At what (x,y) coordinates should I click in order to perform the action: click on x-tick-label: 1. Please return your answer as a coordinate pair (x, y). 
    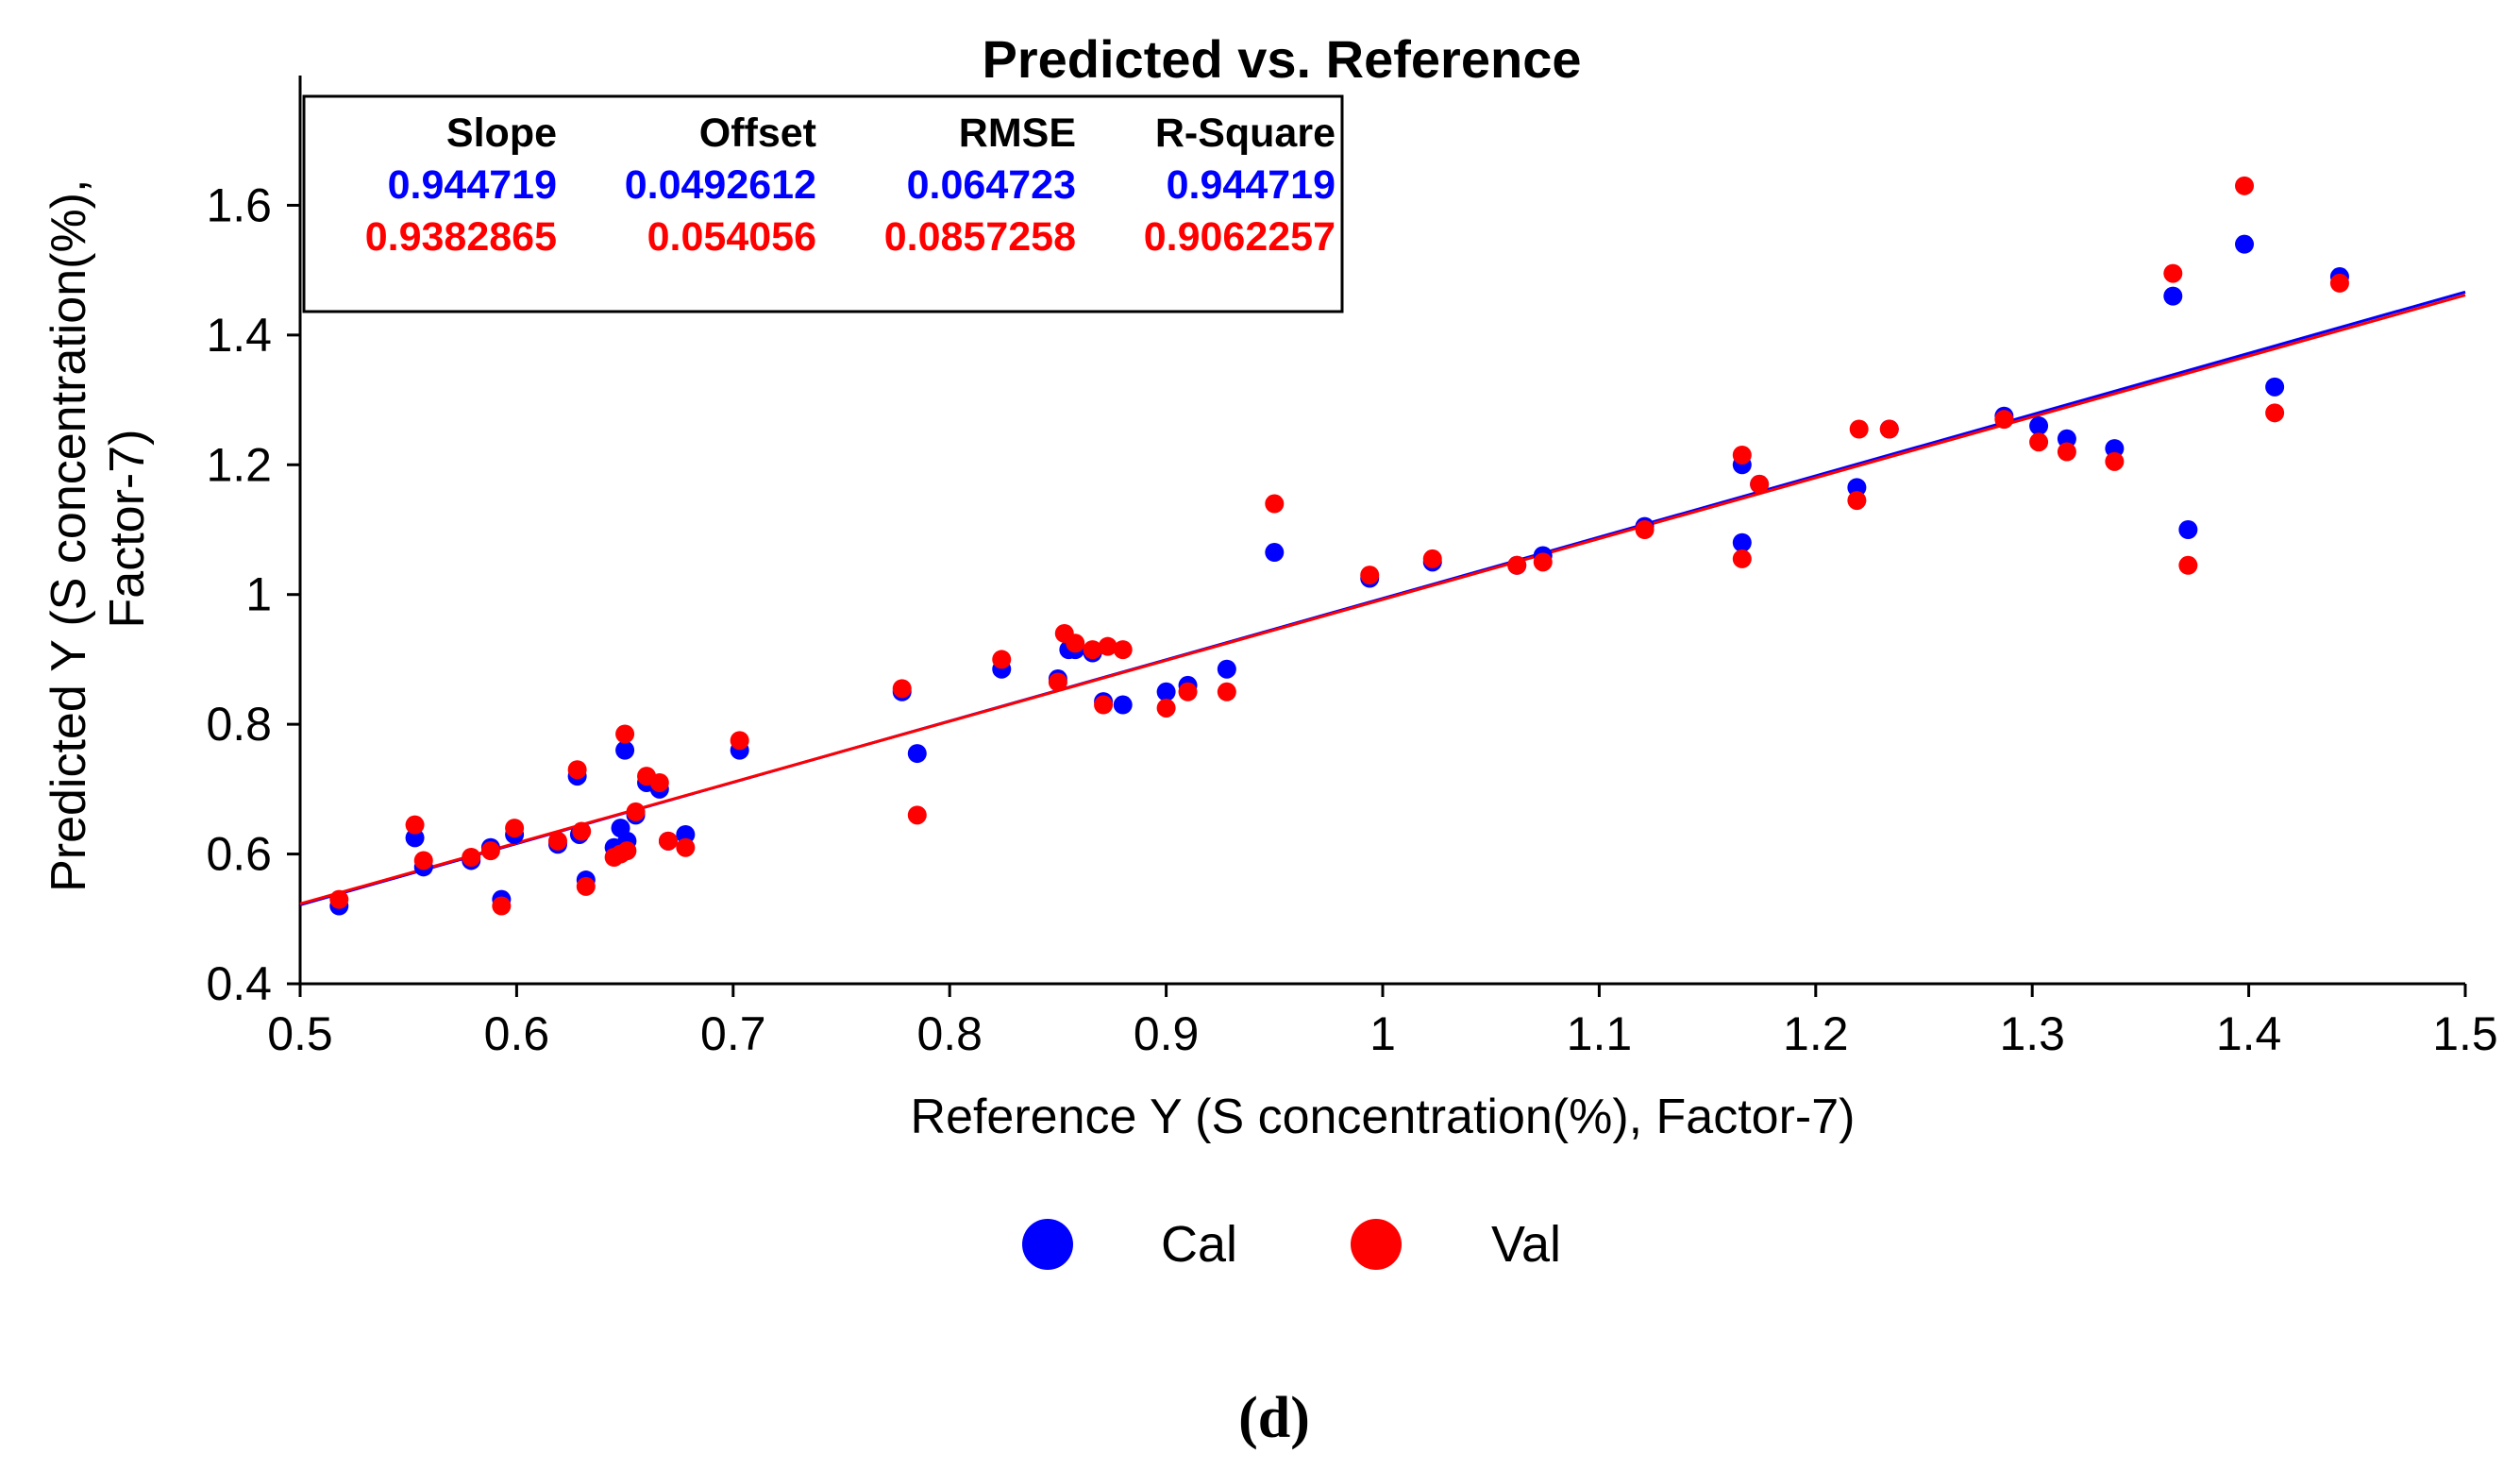
    Looking at the image, I should click on (1382, 1033).